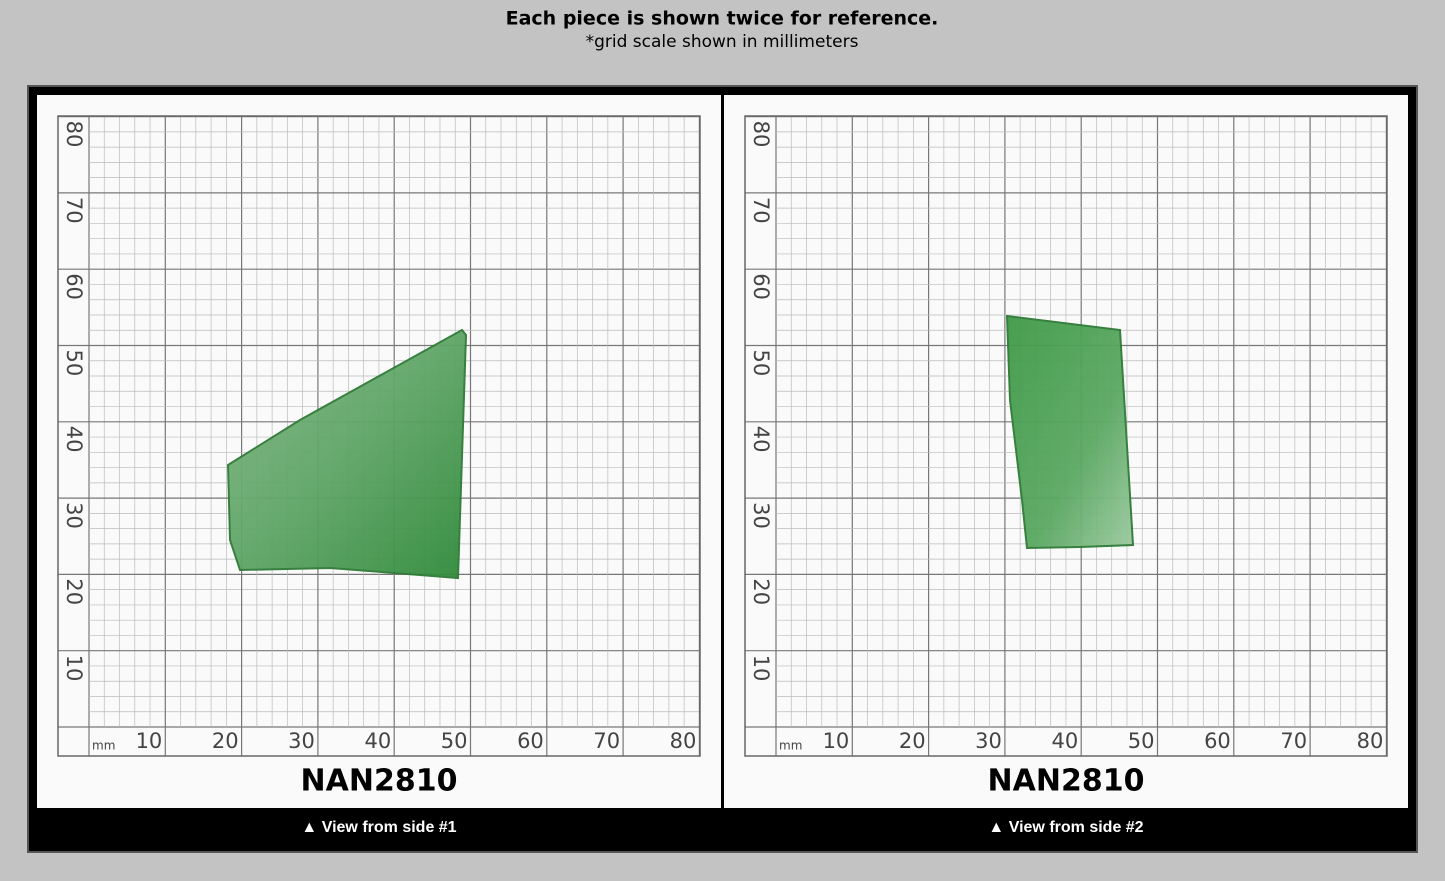 The image size is (1445, 881). What do you see at coordinates (1065, 827) in the screenshot?
I see `view-caption: ▲ View from side #2` at bounding box center [1065, 827].